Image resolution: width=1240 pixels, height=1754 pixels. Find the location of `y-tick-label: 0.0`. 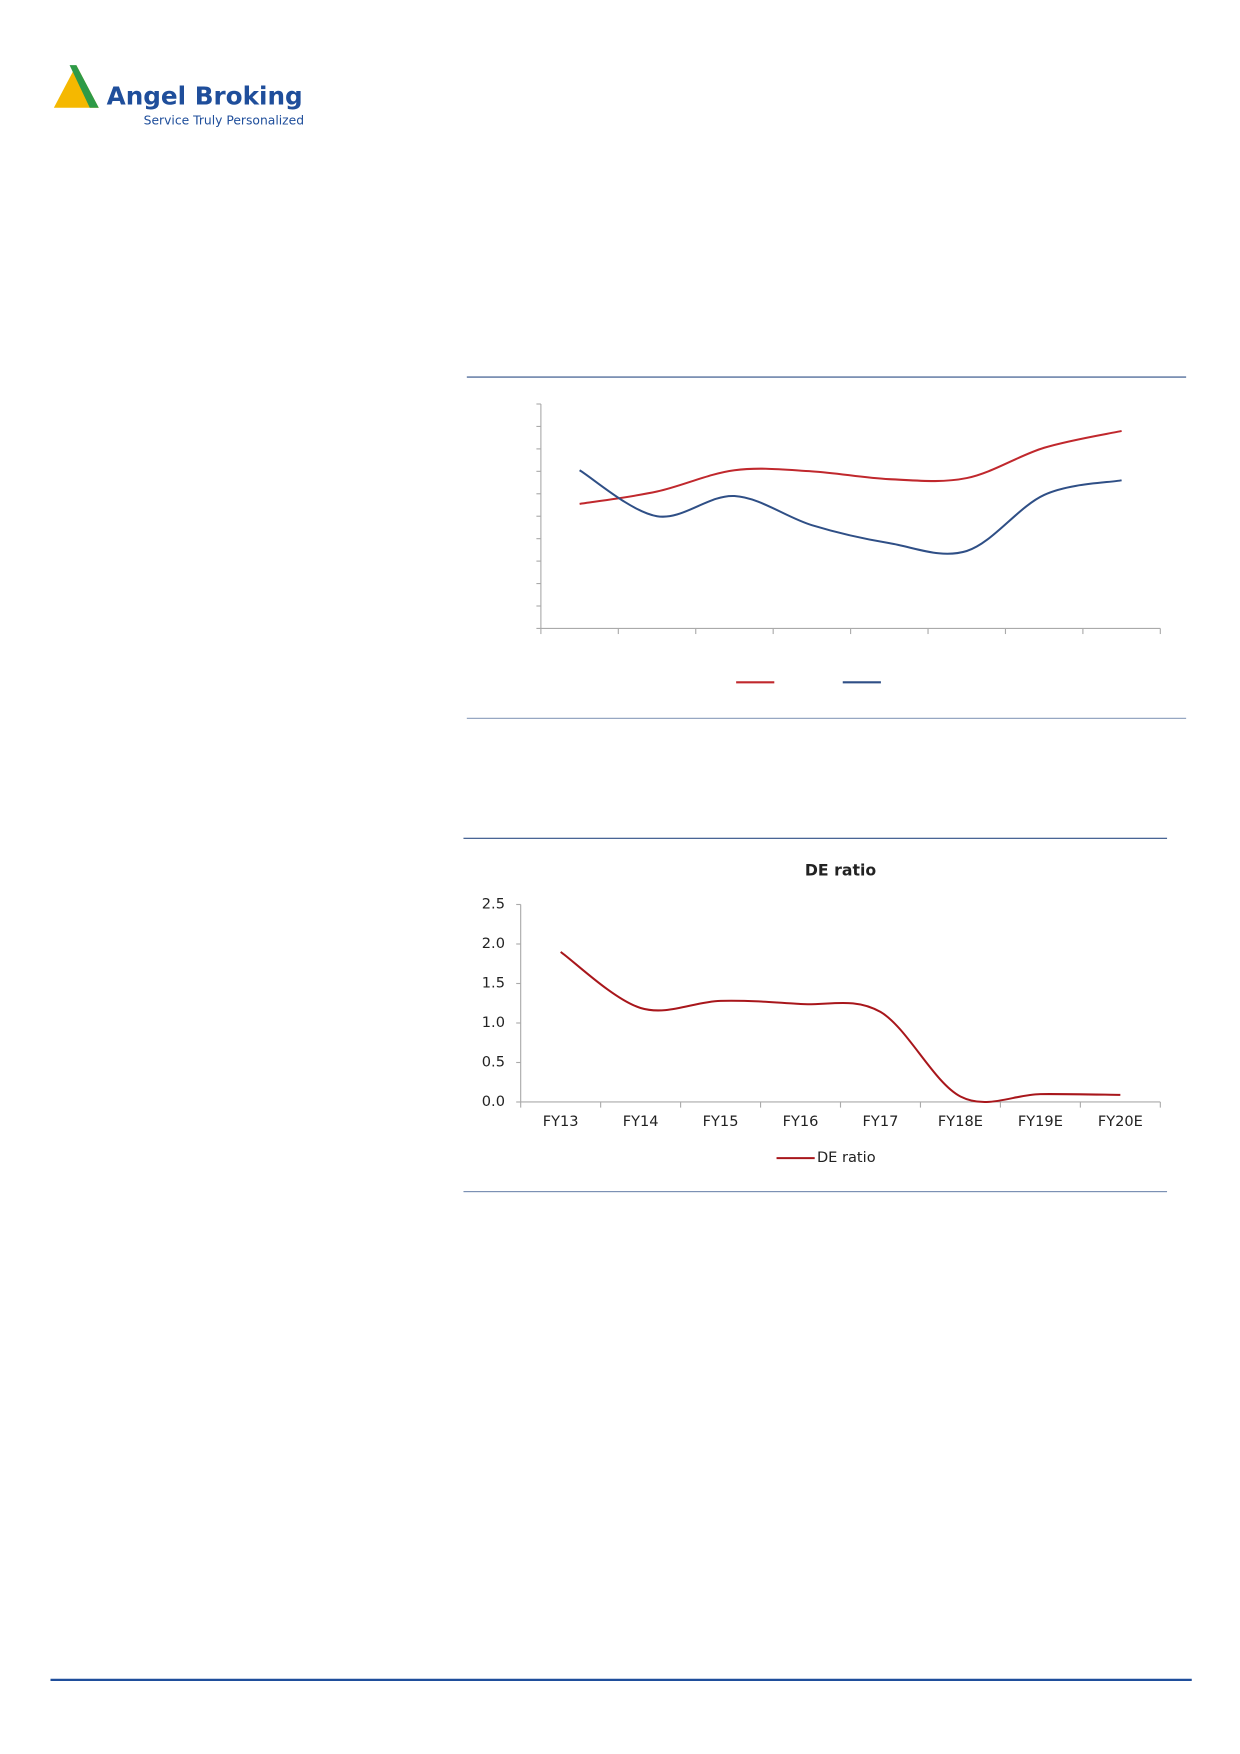

y-tick-label: 0.0 is located at coordinates (493, 1101).